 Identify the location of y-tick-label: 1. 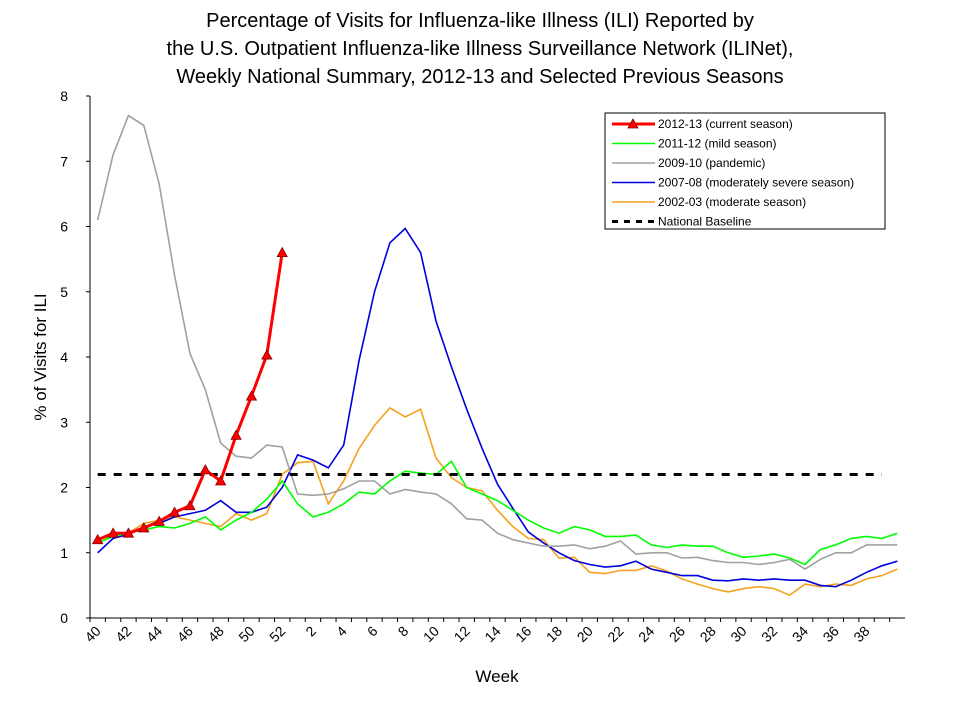
(64, 553).